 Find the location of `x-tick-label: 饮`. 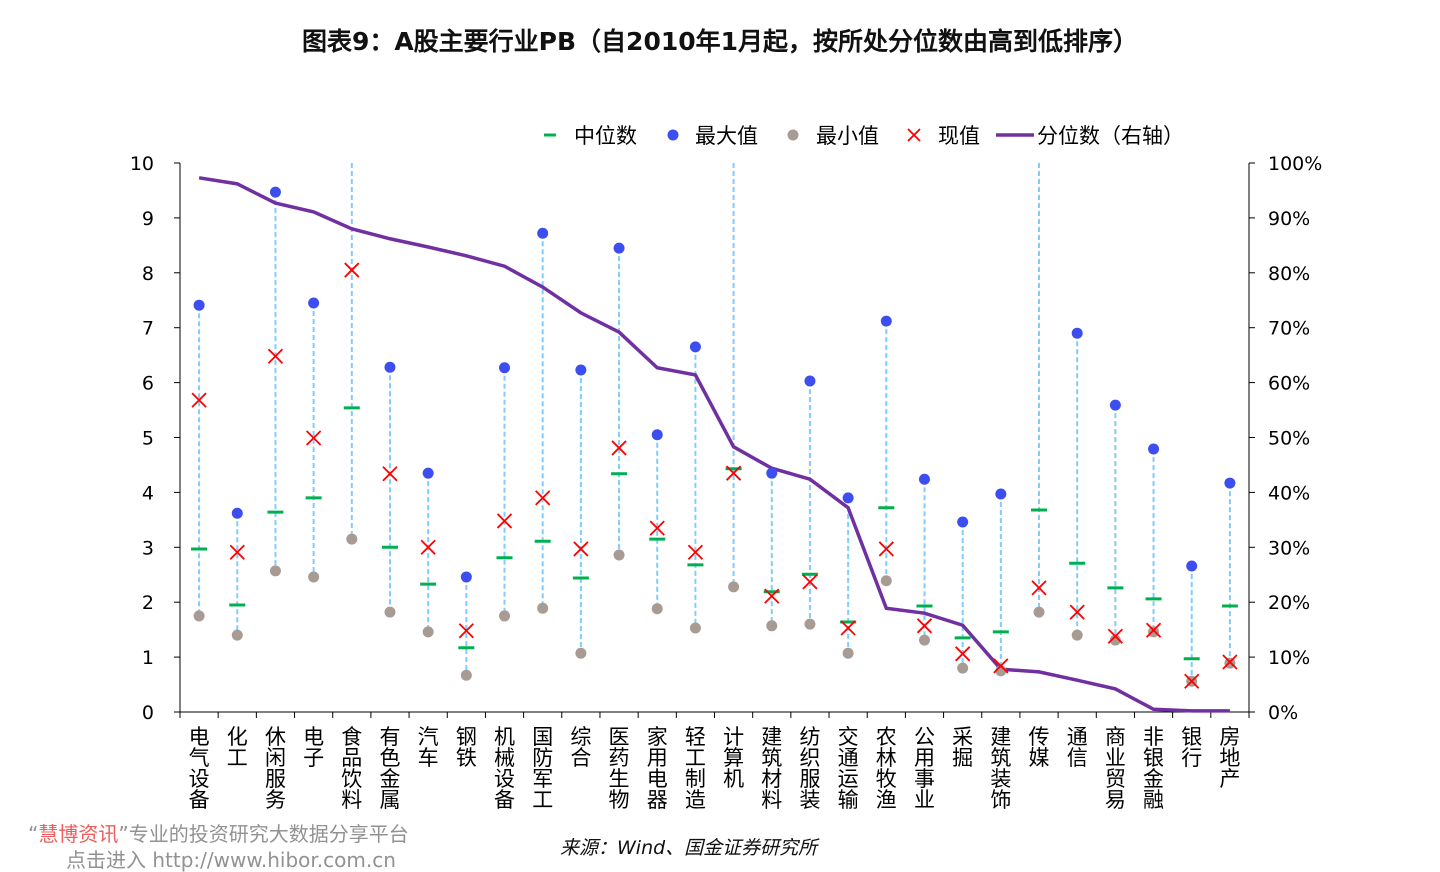

x-tick-label: 饮 is located at coordinates (351, 779).